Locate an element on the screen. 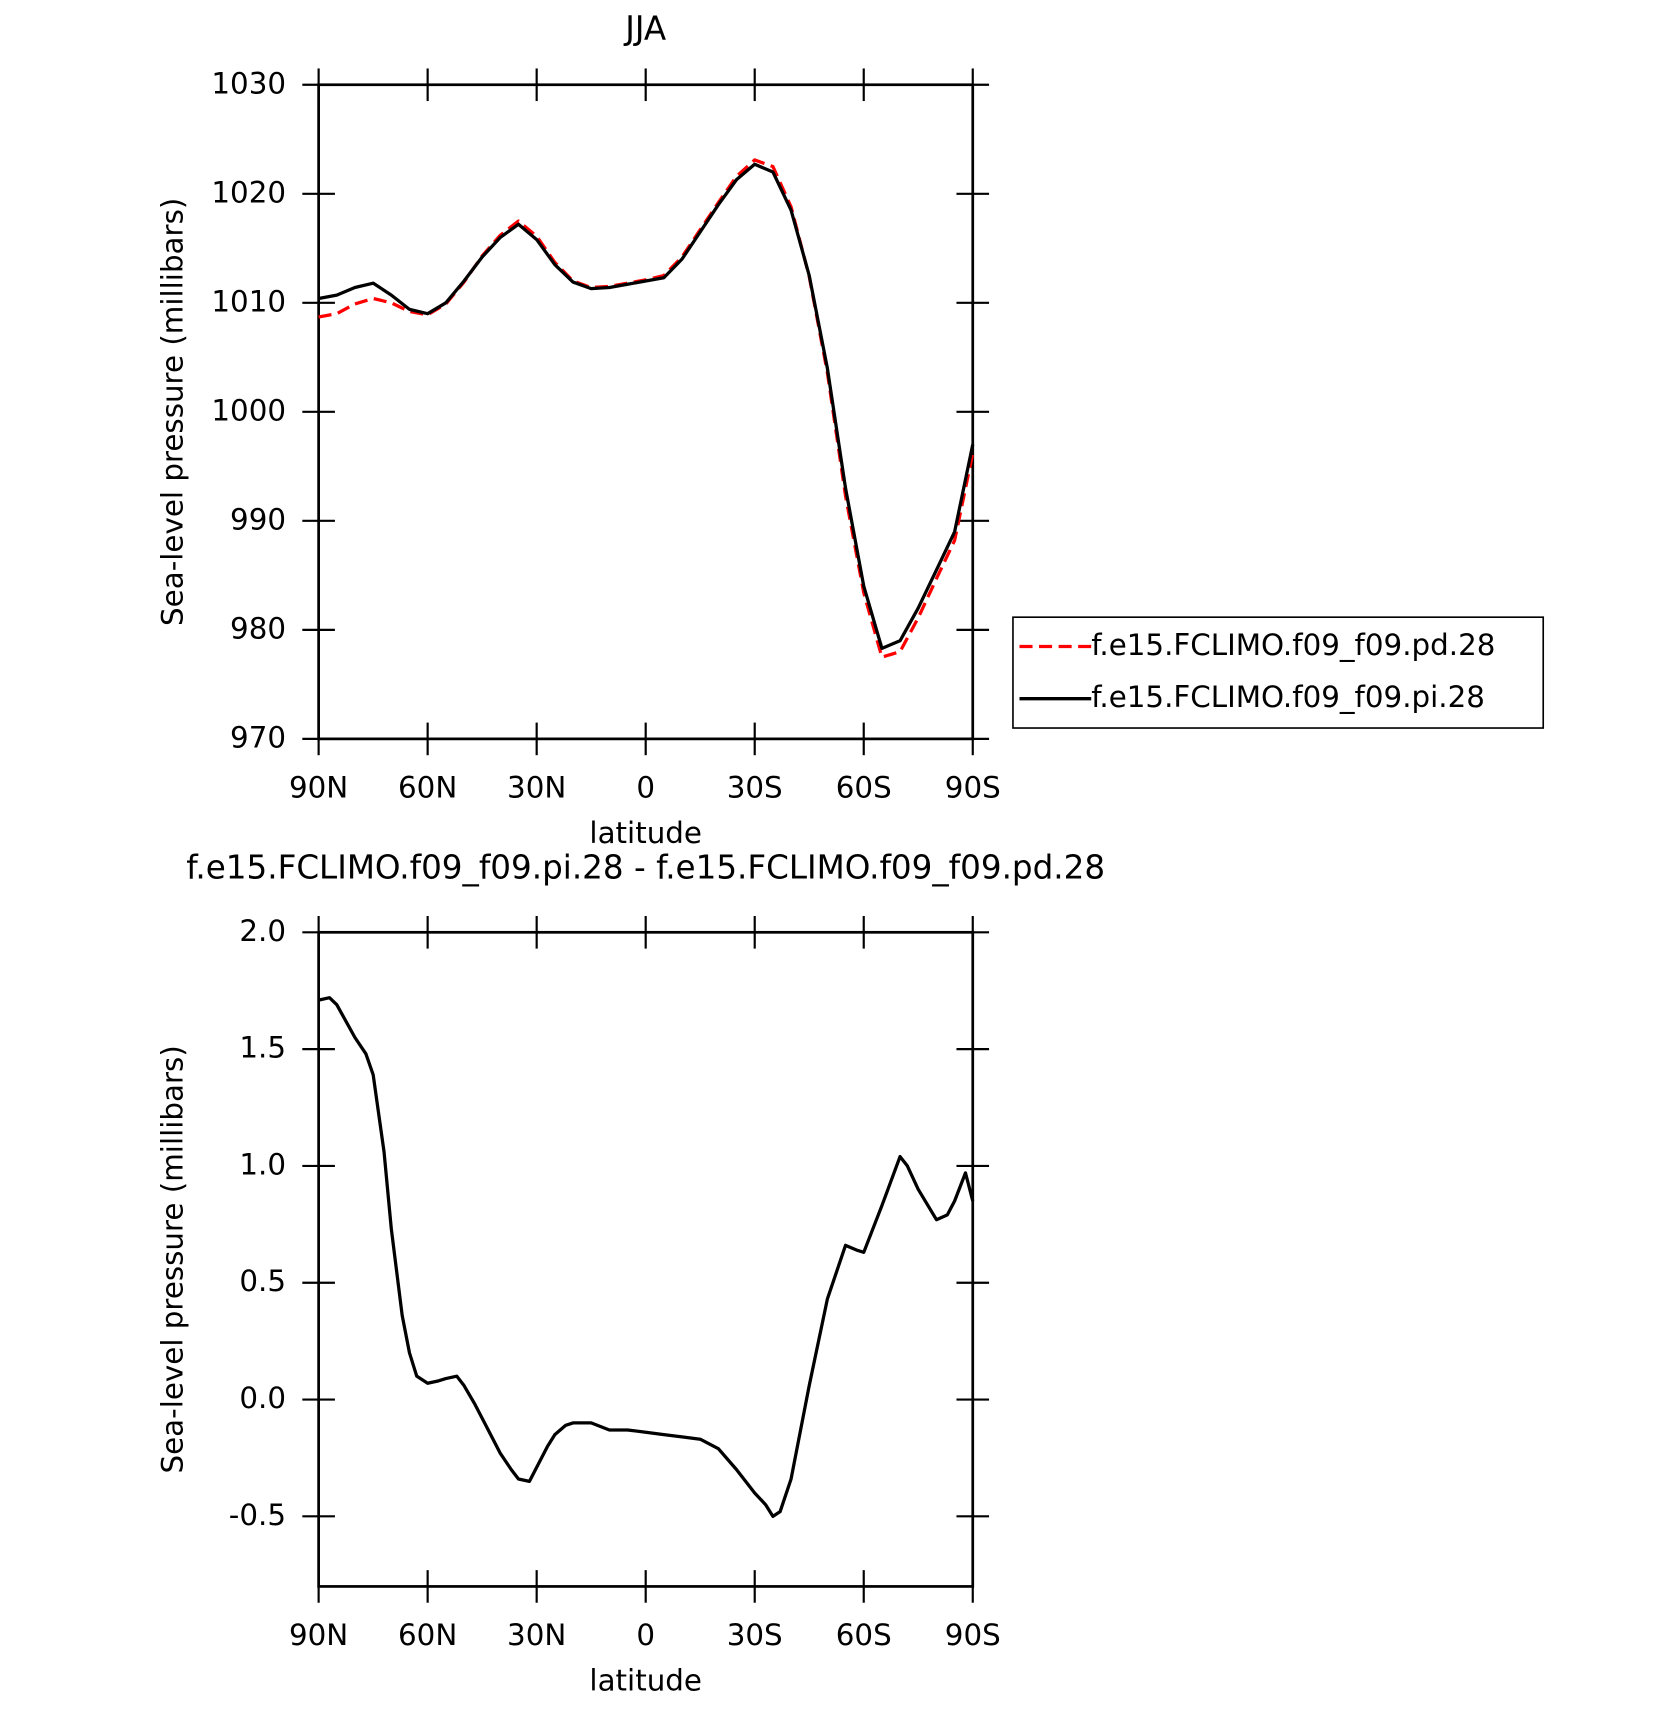 Image resolution: width=1663 pixels, height=1719 pixels. y-tick-label: 0.0 is located at coordinates (262, 1398).